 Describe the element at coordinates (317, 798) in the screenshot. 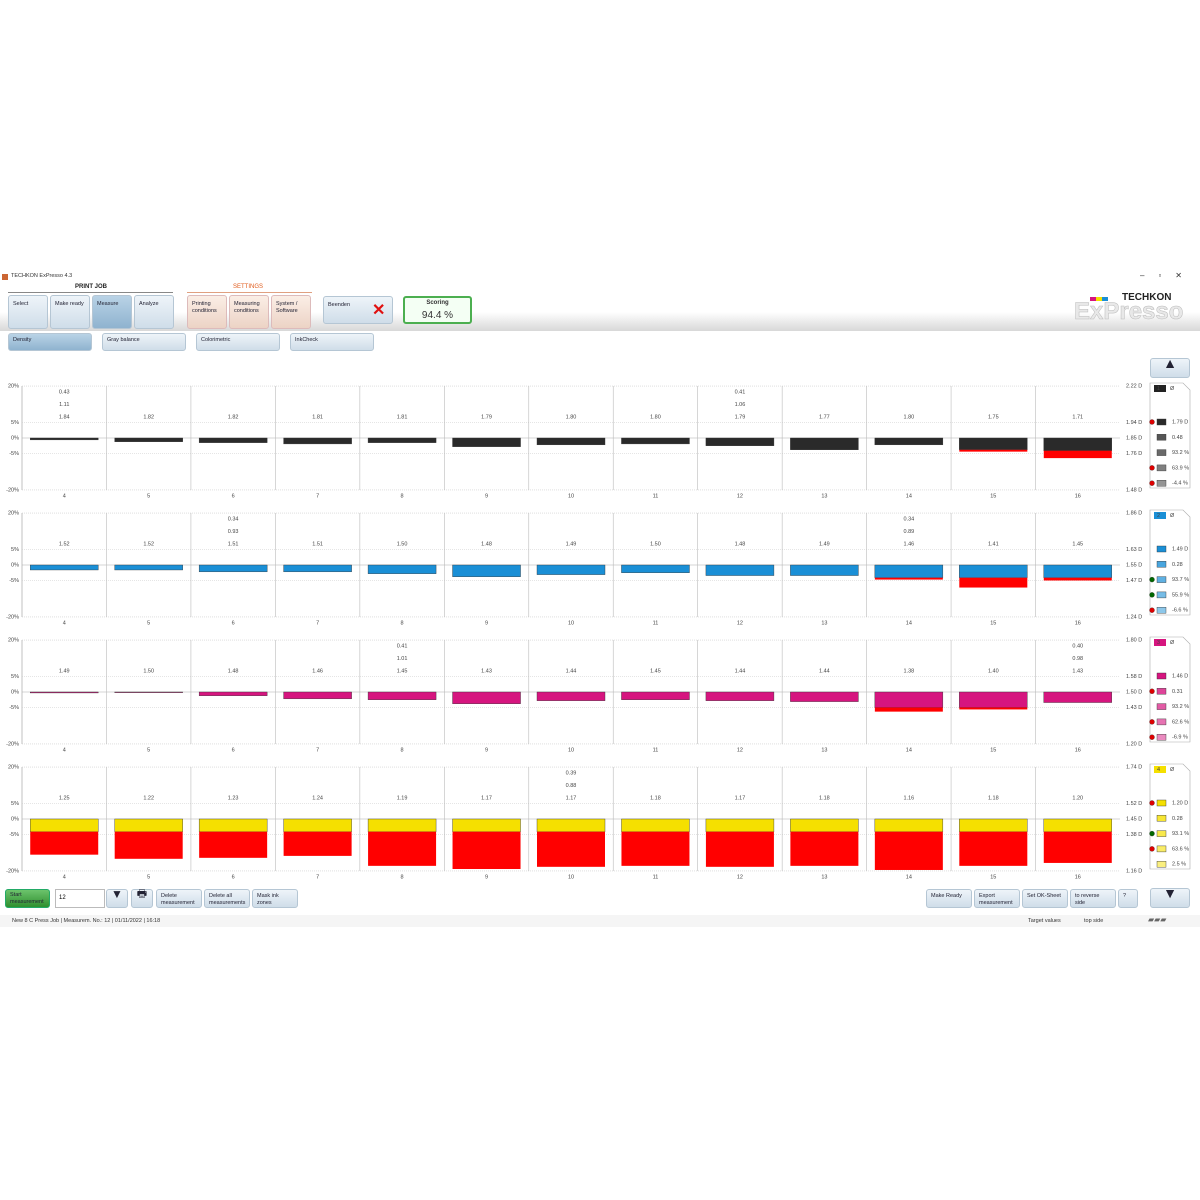

I see `value-label: 1.24` at that location.